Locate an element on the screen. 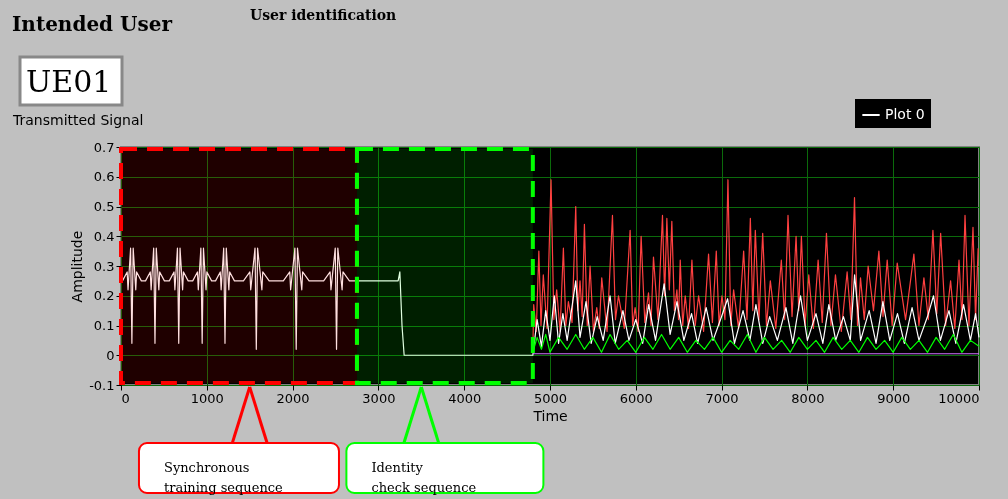  y-tick-label: 0.2 is located at coordinates (104, 296).